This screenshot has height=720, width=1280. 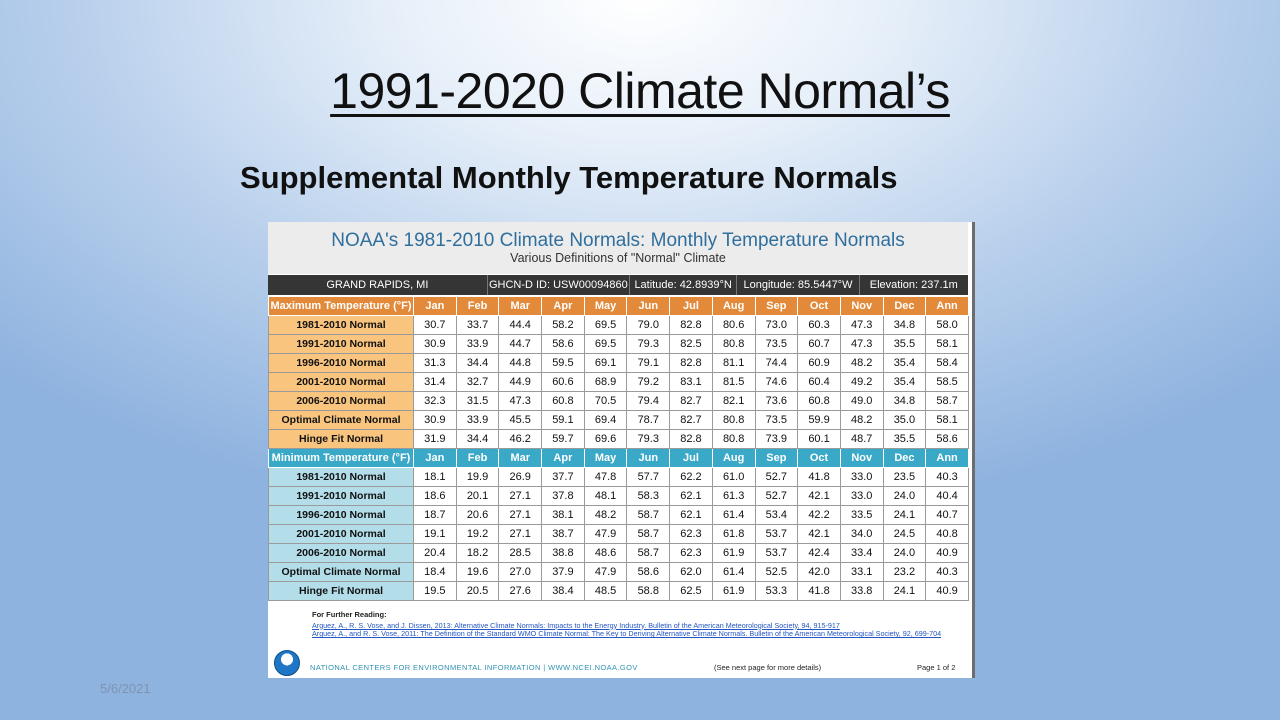 What do you see at coordinates (605, 496) in the screenshot?
I see `table-cell: 48.1` at bounding box center [605, 496].